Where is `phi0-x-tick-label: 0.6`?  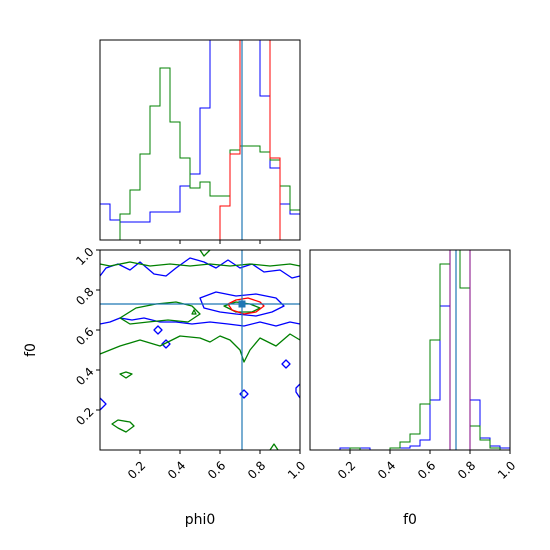
phi0-x-tick-label: 0.6 is located at coordinates (216, 469).